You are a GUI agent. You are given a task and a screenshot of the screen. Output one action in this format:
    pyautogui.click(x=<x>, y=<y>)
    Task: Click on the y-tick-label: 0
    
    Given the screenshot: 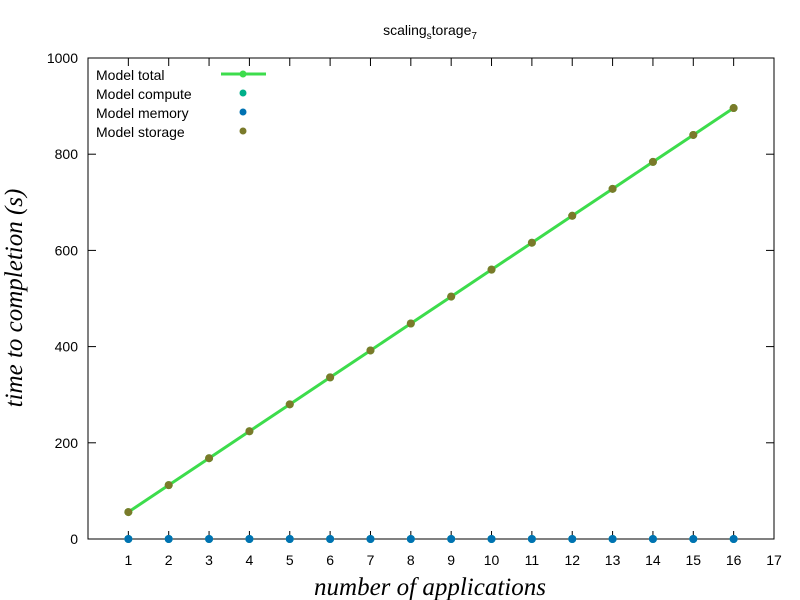 What is the action you would take?
    pyautogui.click(x=74, y=539)
    